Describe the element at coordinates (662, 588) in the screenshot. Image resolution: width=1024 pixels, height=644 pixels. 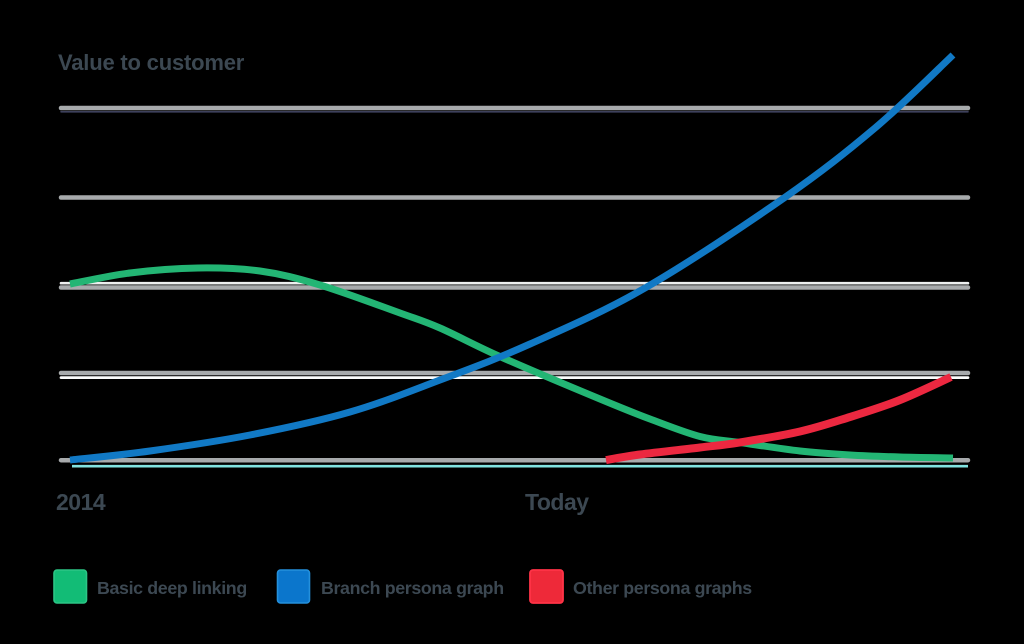
I see `svg-text: Other persona graphs` at that location.